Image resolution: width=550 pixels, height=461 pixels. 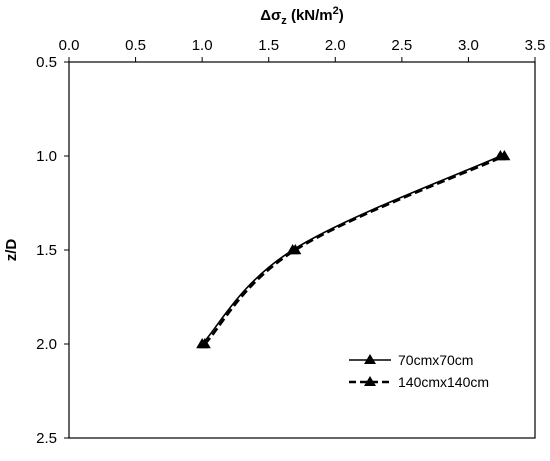 I want to click on x-axis-title-units: (kN/m, so click(x=310, y=15).